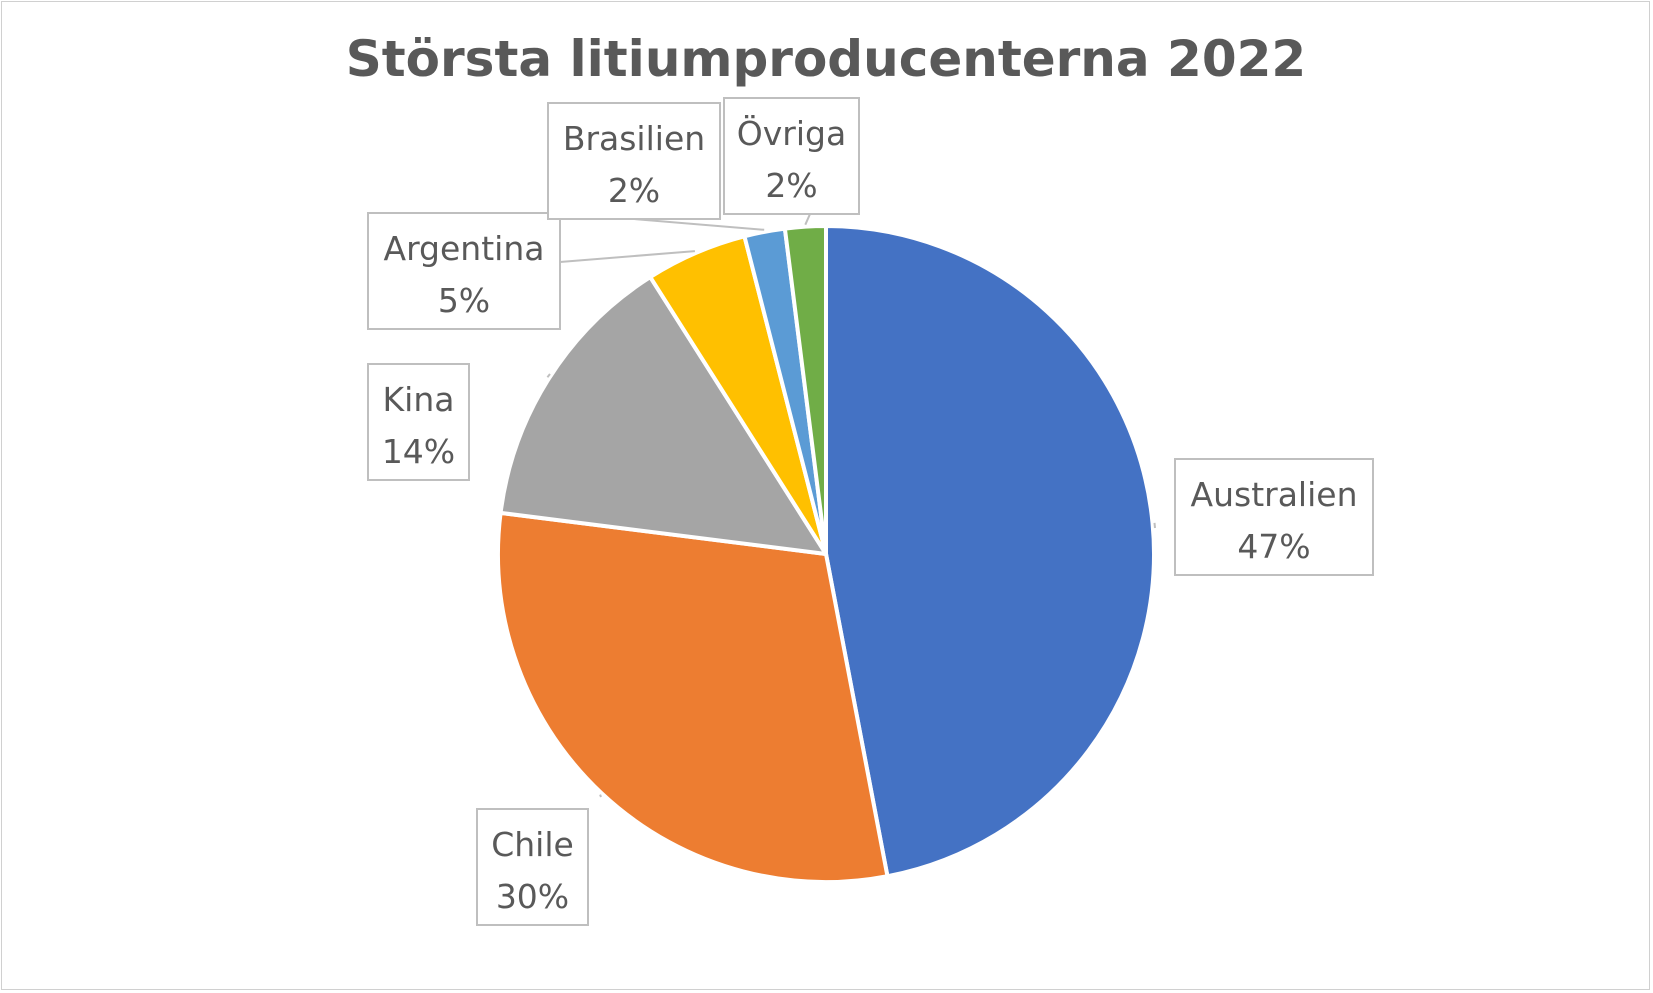  I want to click on data-label-value-chile: 30%, so click(532, 896).